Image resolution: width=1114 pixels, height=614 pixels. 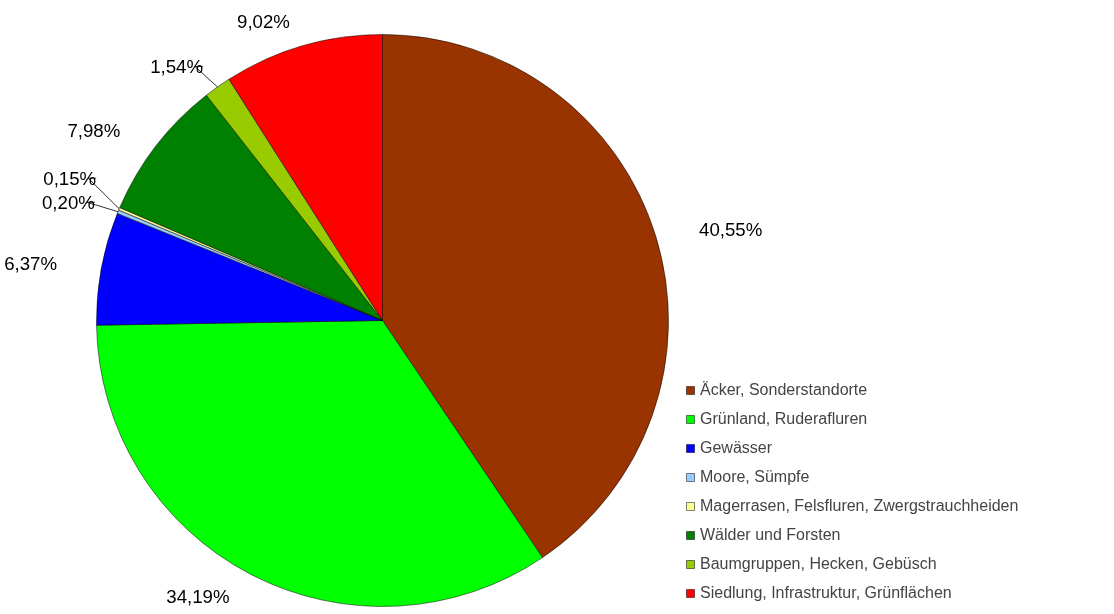 I want to click on data-label: 1,54%, so click(x=177, y=67).